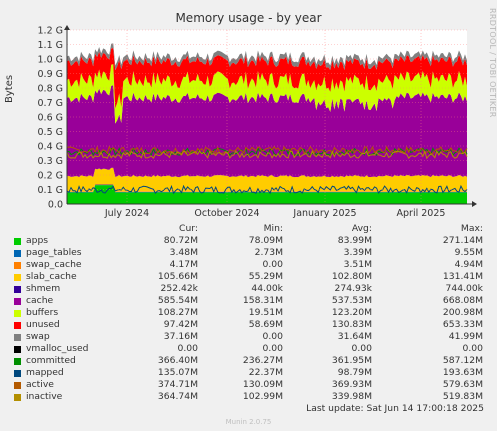  What do you see at coordinates (248, 289) in the screenshot?
I see `legend-row-shmem: shmem 252.42k 44.00k 274.93k 744.00k` at bounding box center [248, 289].